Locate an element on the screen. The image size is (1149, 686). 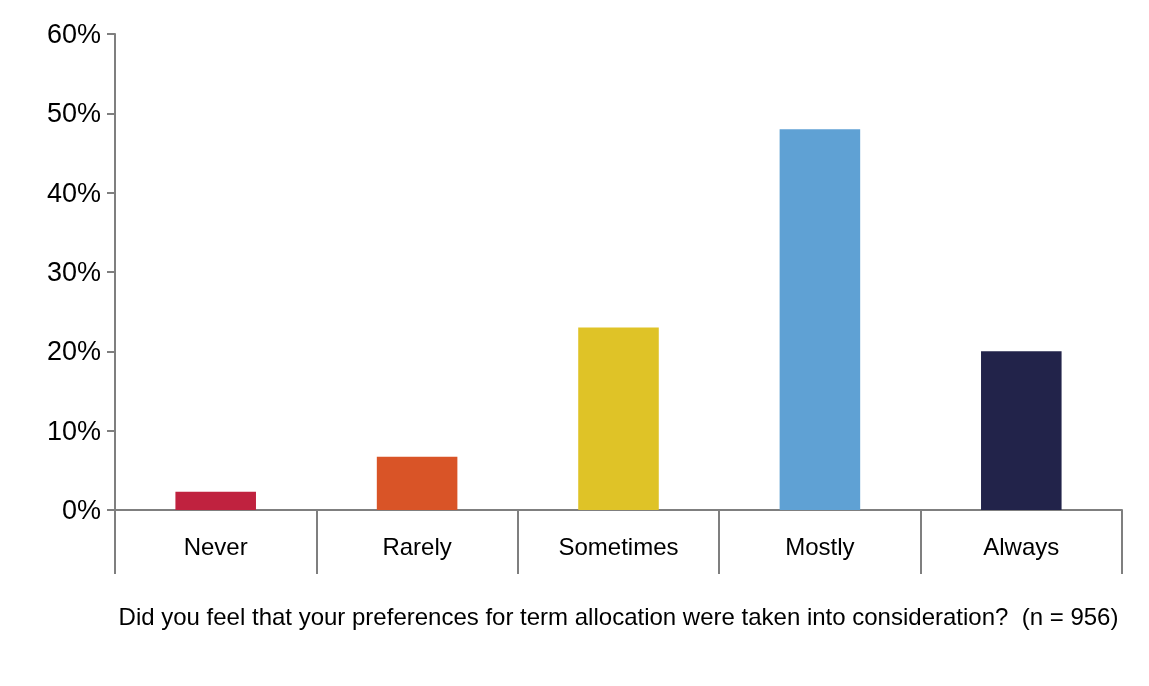
x-tick-label: Always is located at coordinates (1021, 546).